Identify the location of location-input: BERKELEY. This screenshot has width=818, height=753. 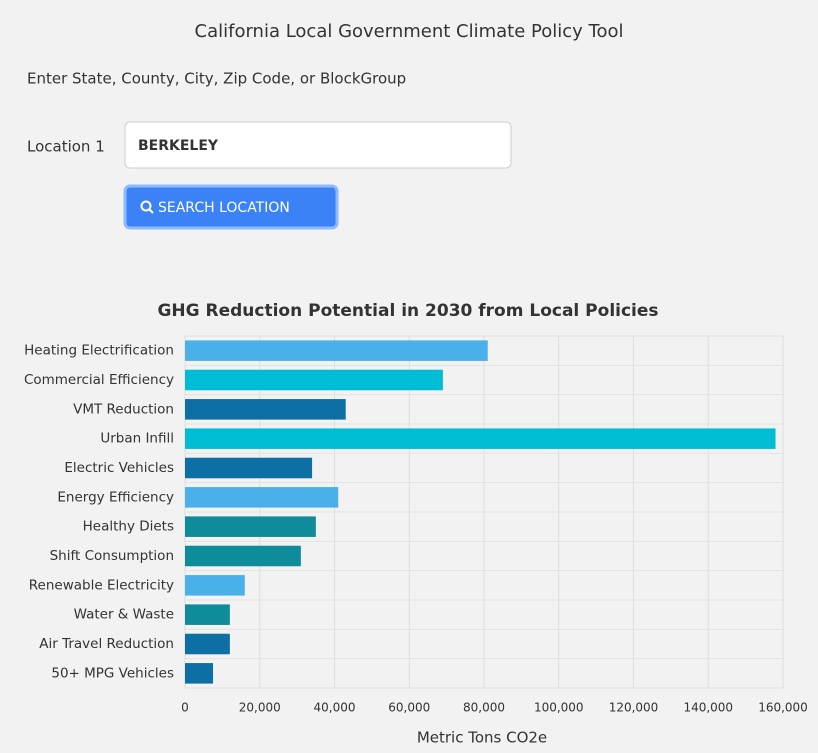
(318, 145).